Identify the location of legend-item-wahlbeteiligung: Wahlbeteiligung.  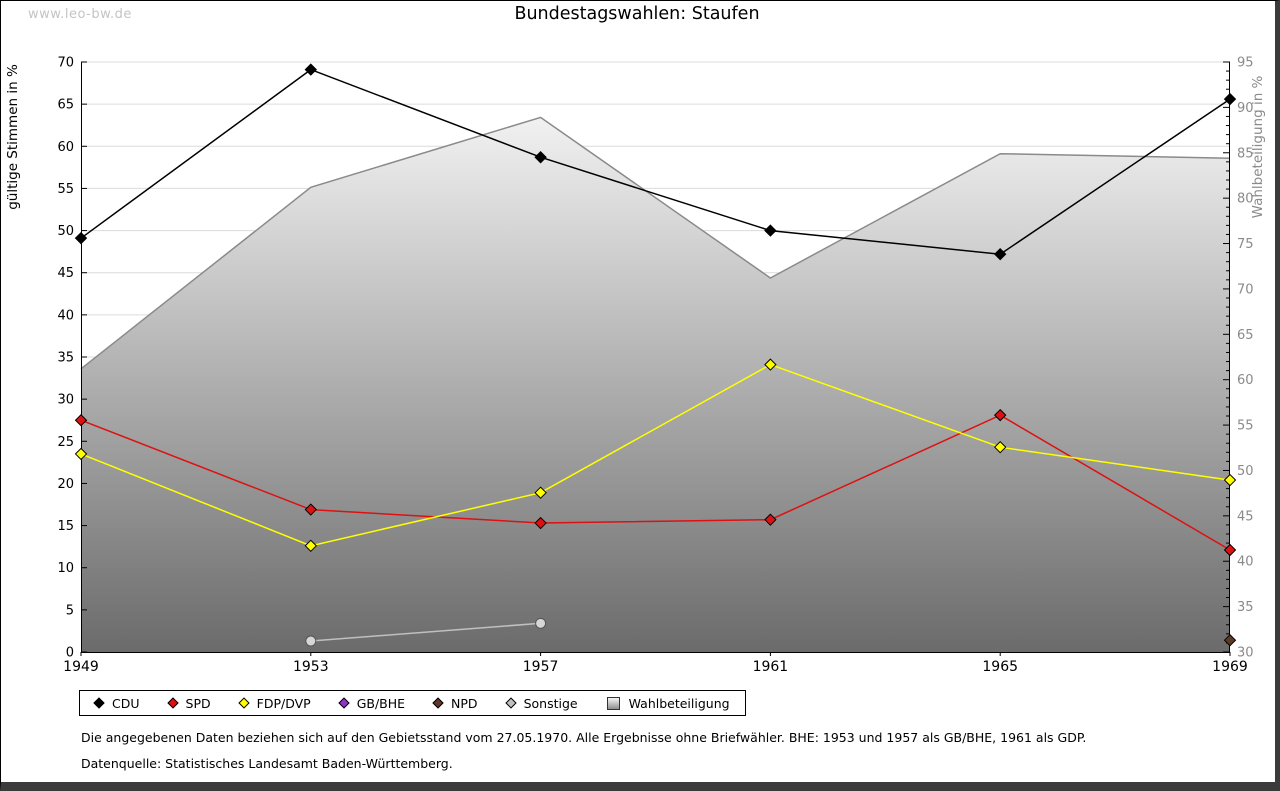
(668, 703).